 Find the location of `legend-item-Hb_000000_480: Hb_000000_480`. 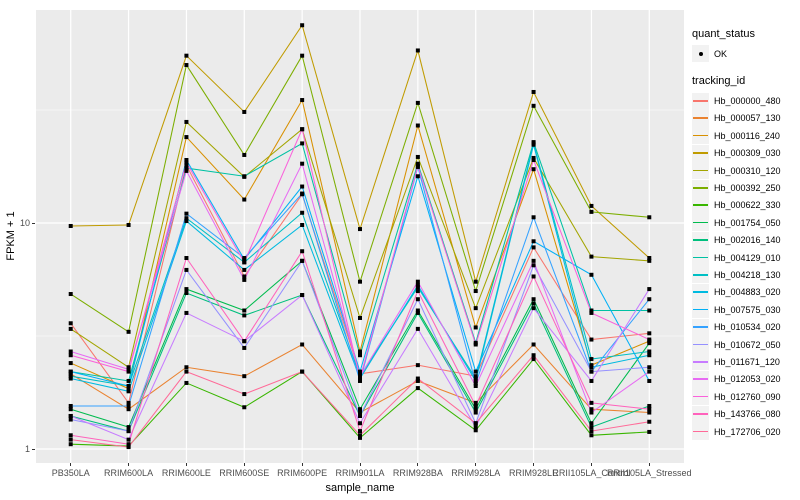

legend-item-Hb_000000_480: Hb_000000_480 is located at coordinates (745, 101).